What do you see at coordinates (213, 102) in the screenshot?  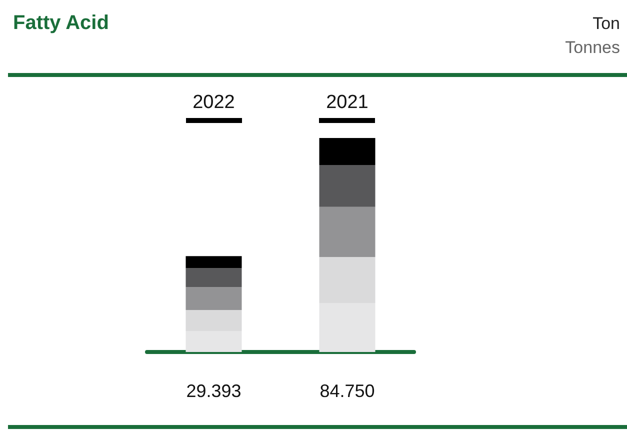 I see `x-tick-label: 2022` at bounding box center [213, 102].